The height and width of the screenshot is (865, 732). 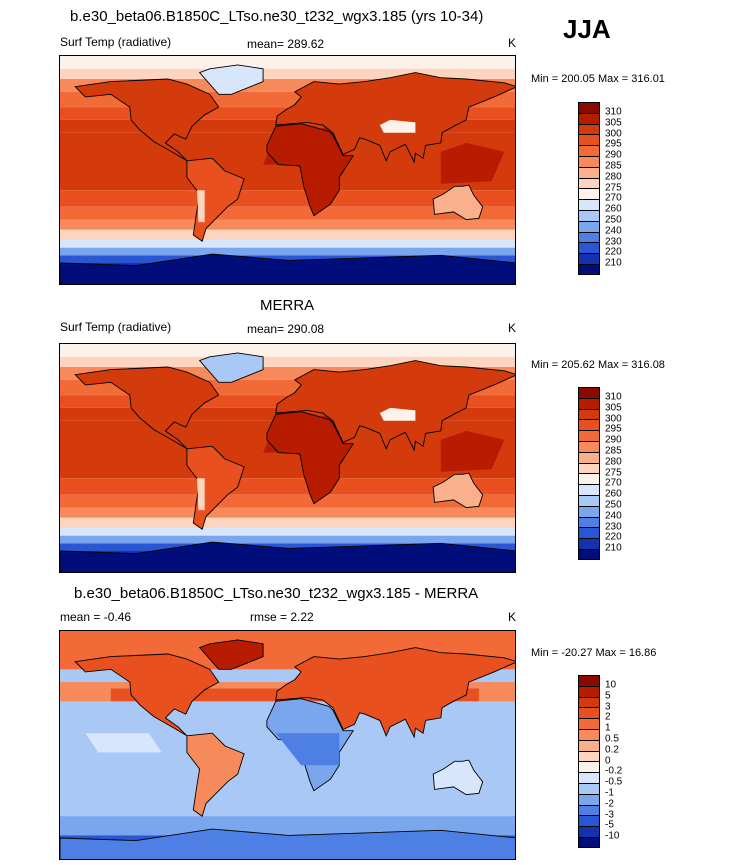 What do you see at coordinates (598, 365) in the screenshot?
I see `panel2-minmax: Min = 205.62 Max = 316.08` at bounding box center [598, 365].